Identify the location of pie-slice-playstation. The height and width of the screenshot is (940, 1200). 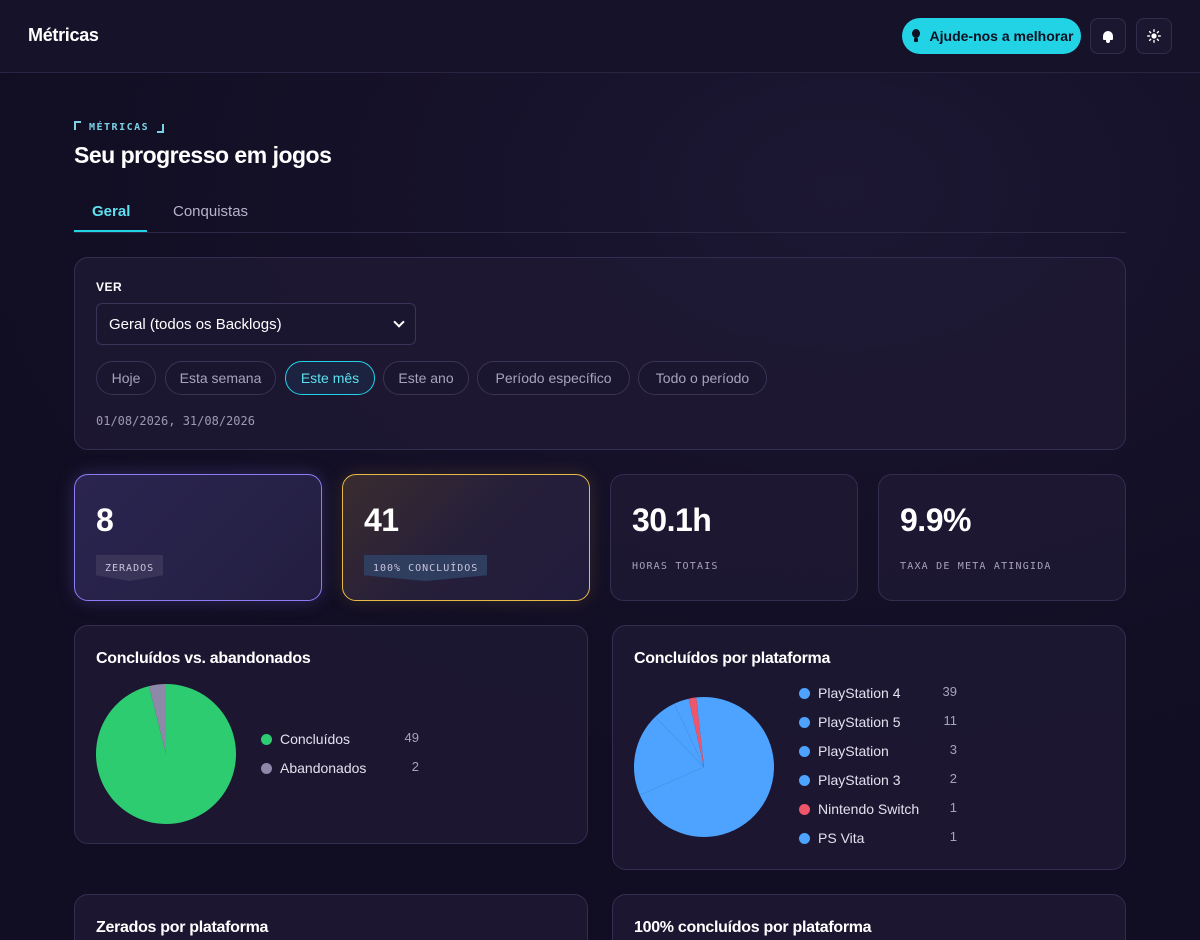
(679, 735).